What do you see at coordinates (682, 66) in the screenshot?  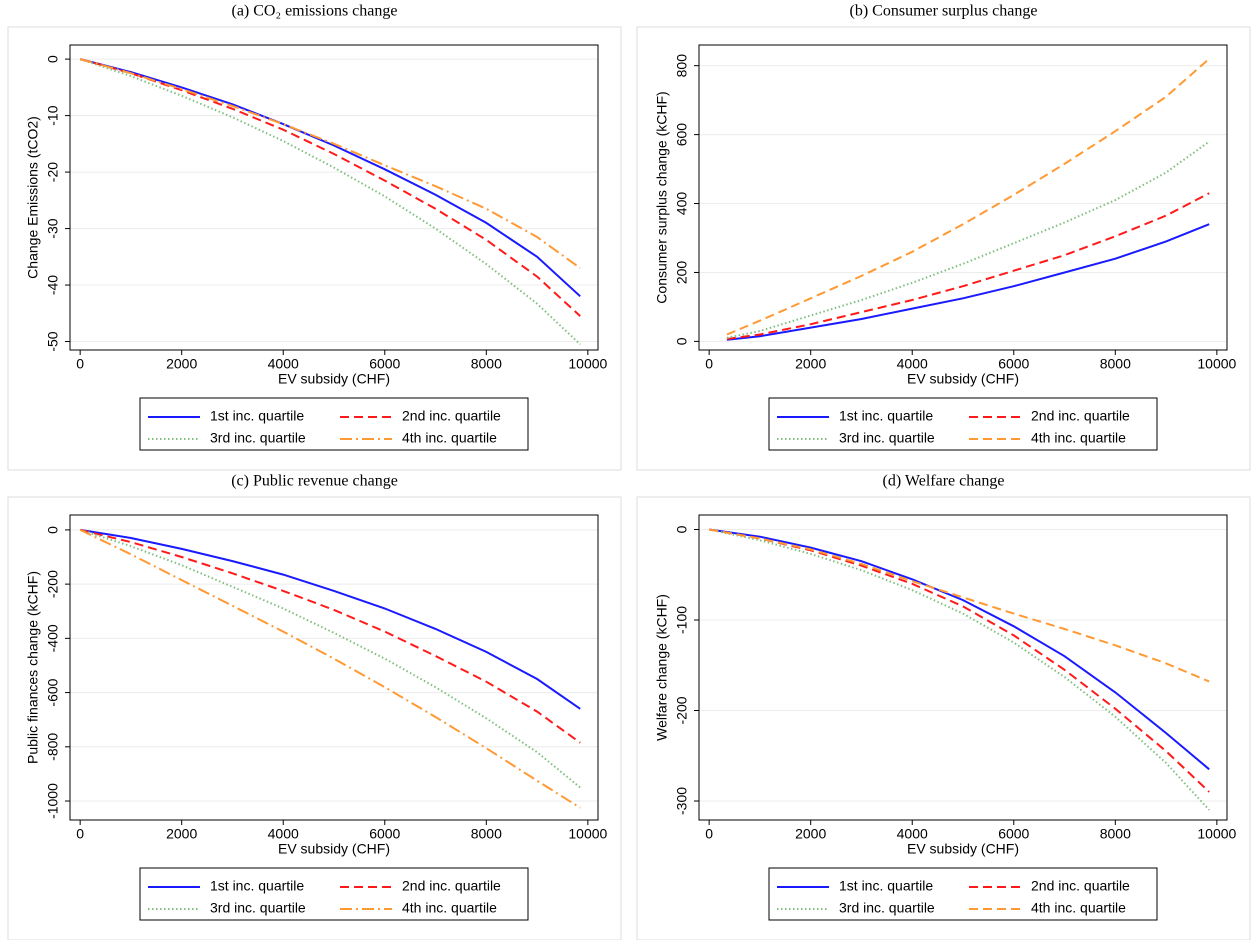 I see `y-tick-label: 800` at bounding box center [682, 66].